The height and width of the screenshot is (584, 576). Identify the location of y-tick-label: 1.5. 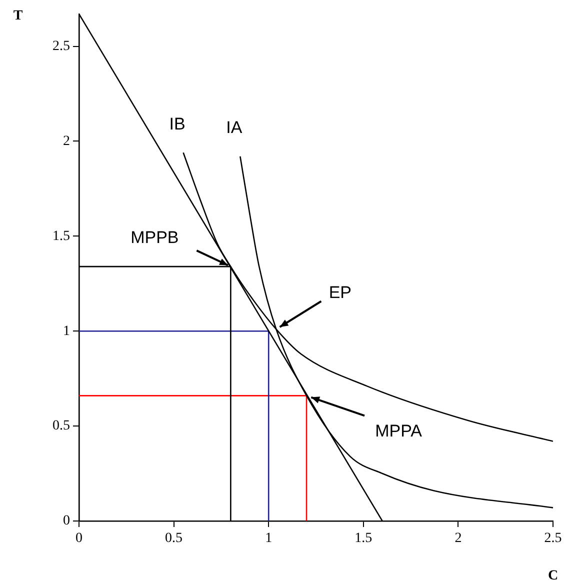
(61, 236).